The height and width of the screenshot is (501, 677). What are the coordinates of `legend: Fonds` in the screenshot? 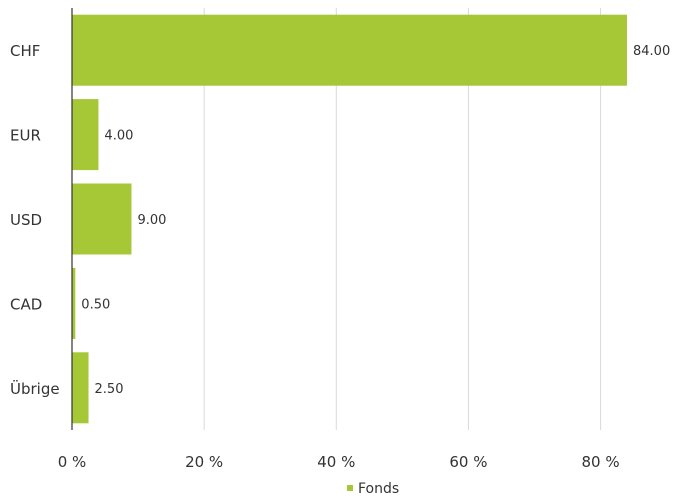 It's located at (373, 489).